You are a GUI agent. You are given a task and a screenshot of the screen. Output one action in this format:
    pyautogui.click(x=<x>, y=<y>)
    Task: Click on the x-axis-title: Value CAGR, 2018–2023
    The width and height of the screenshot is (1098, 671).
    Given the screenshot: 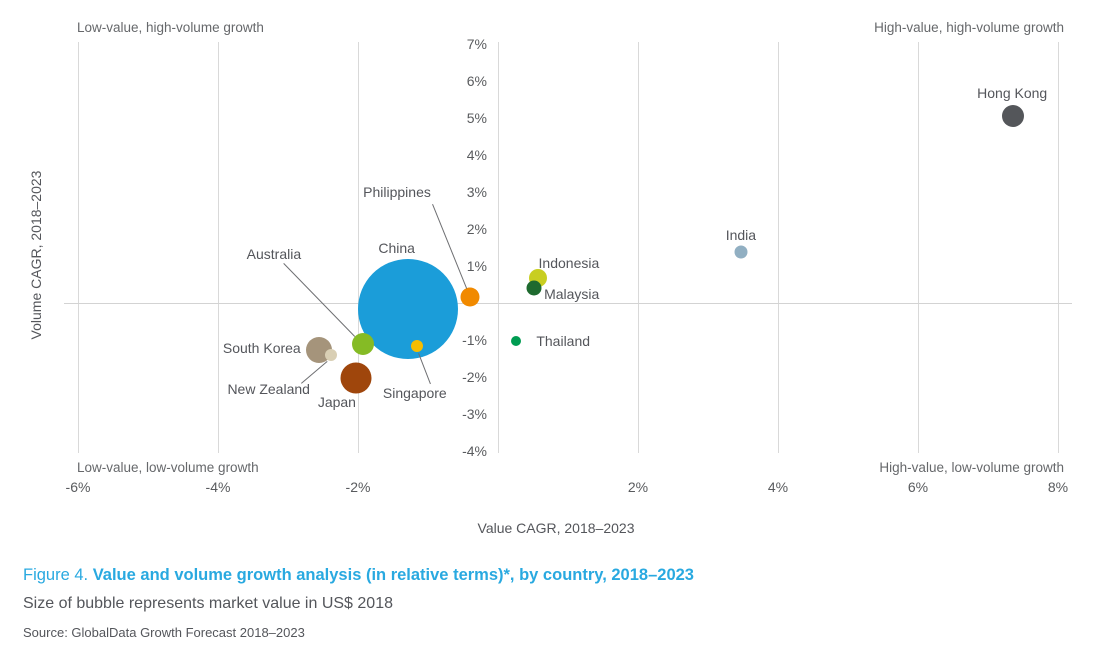 What is the action you would take?
    pyautogui.click(x=556, y=528)
    